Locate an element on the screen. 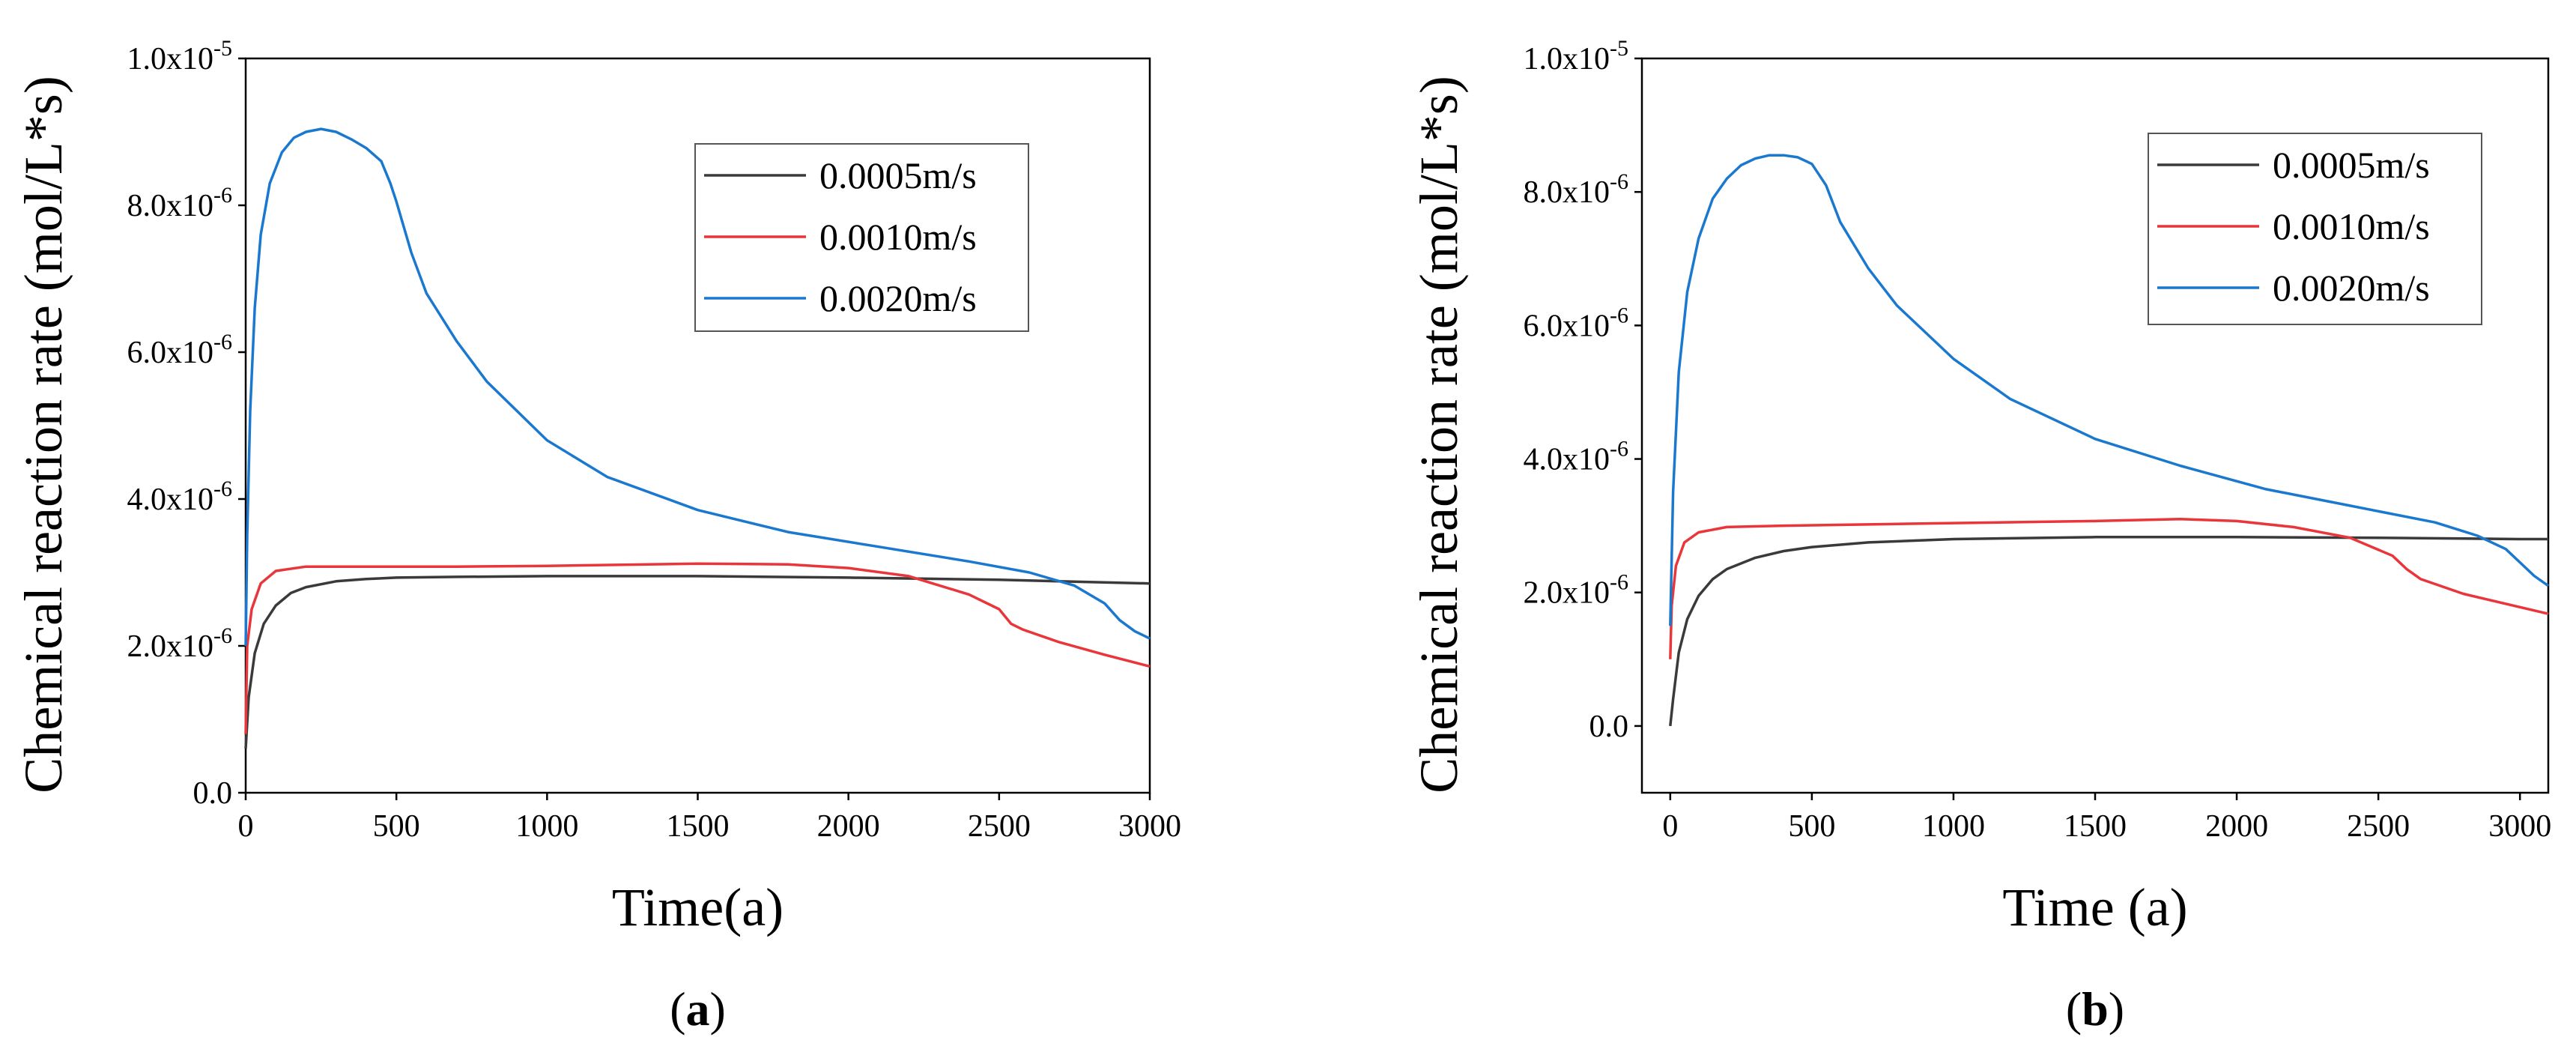  panel-label-part: a is located at coordinates (698, 1009).